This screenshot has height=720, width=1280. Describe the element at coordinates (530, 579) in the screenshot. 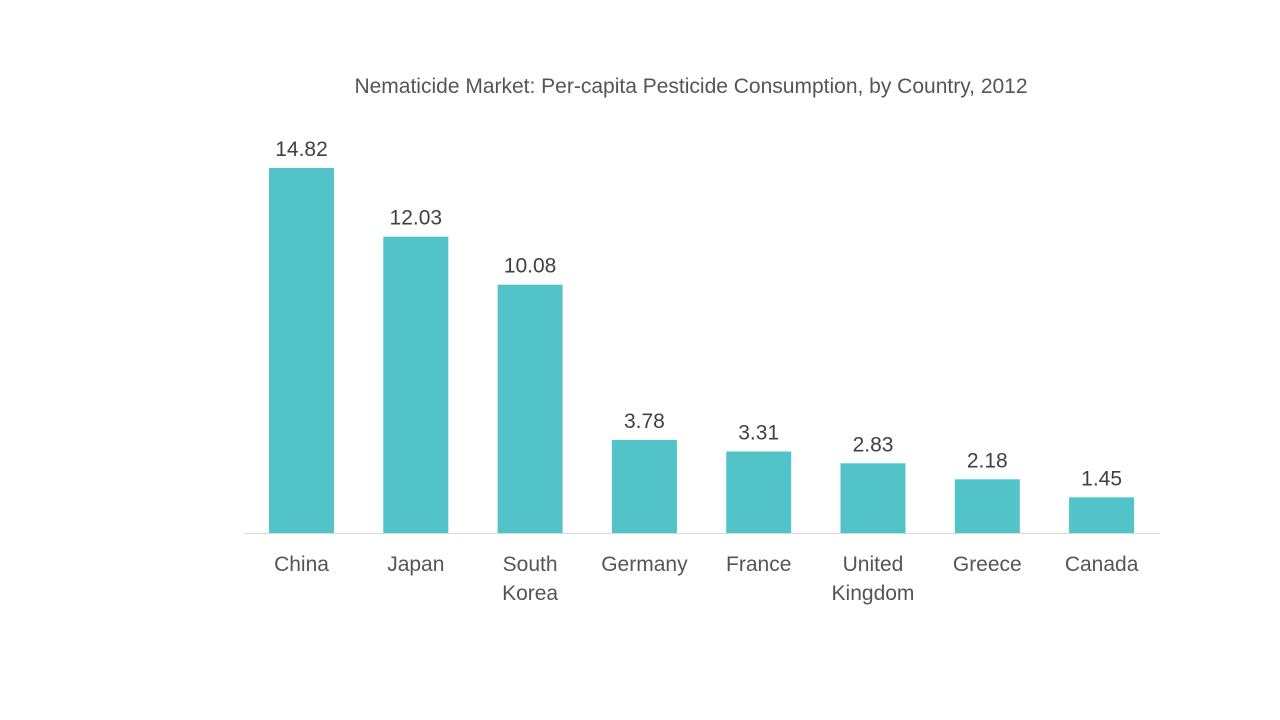

I see `x-tick-label: South Korea` at that location.